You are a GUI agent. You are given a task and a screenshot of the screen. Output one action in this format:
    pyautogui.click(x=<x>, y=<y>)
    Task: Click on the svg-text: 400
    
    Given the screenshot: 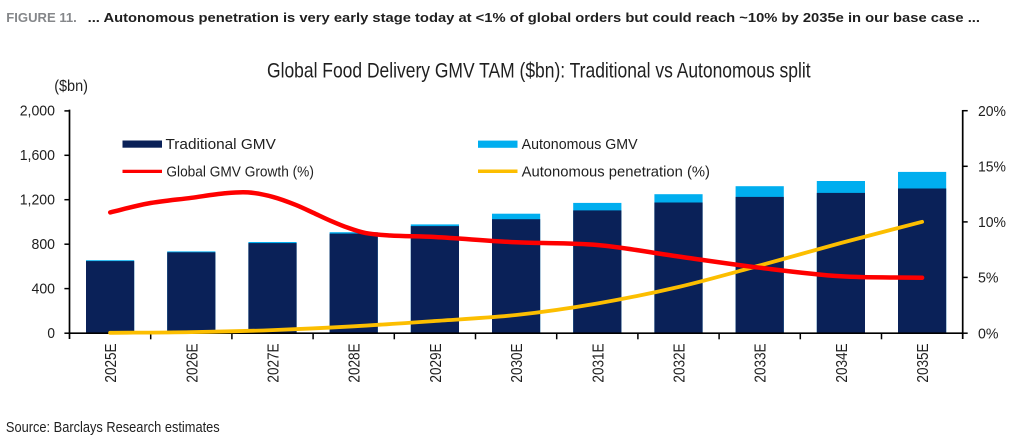 What is the action you would take?
    pyautogui.click(x=44, y=288)
    